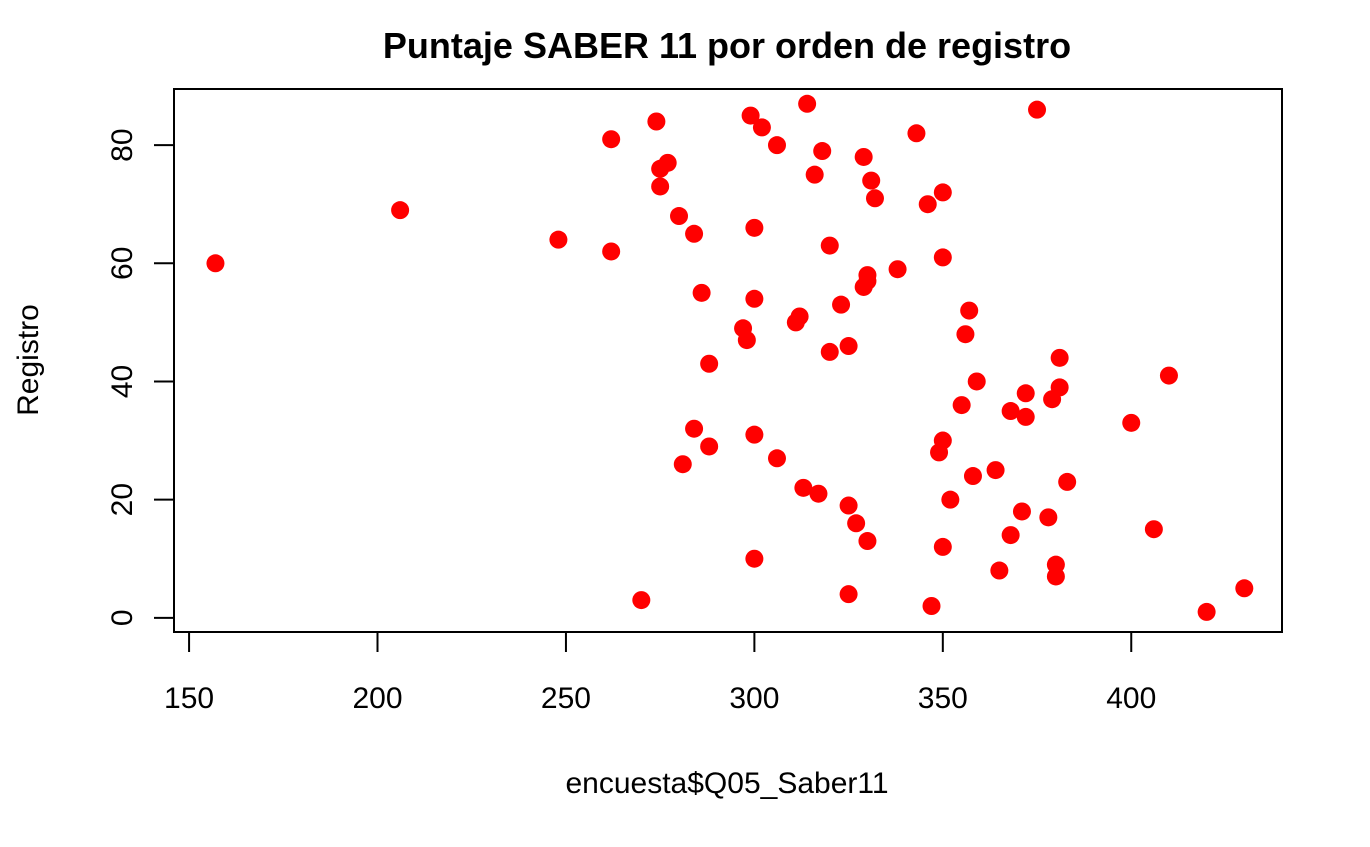 The height and width of the screenshot is (847, 1370). I want to click on x-tick-label: 350, so click(943, 698).